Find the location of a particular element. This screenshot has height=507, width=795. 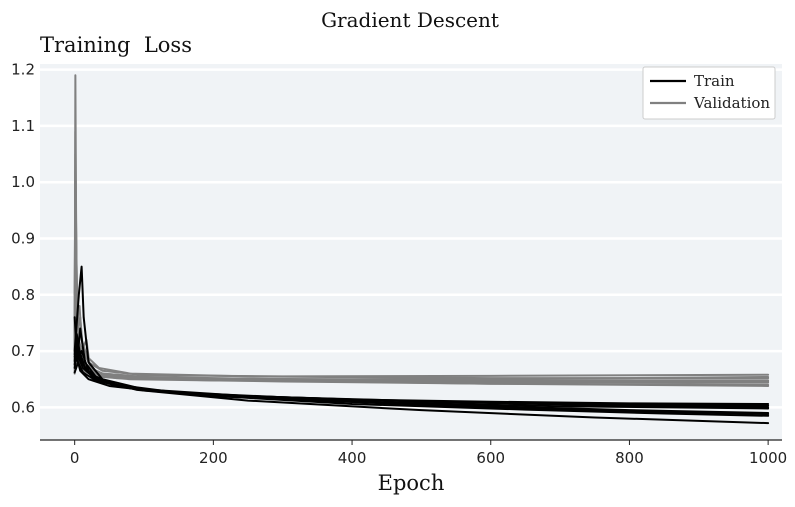

x-tick-label-5: 1000 is located at coordinates (768, 458).